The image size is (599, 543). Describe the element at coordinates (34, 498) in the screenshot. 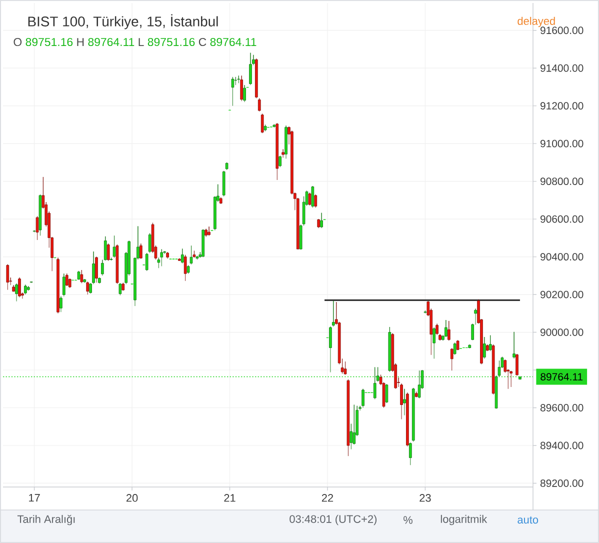

I see `x-tick-label: 17` at that location.